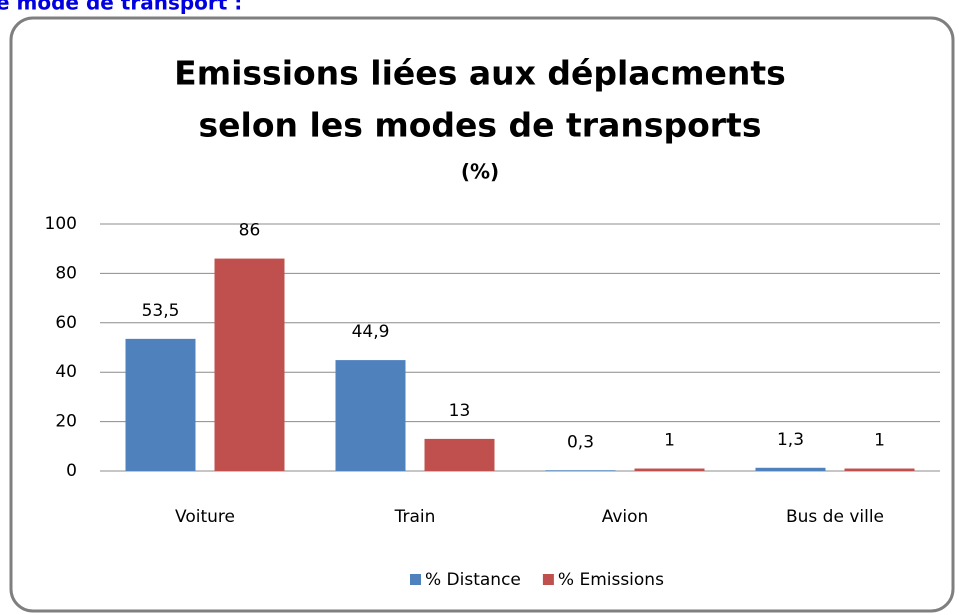 The height and width of the screenshot is (615, 959). I want to click on x-tick-label: Bus de ville, so click(835, 517).